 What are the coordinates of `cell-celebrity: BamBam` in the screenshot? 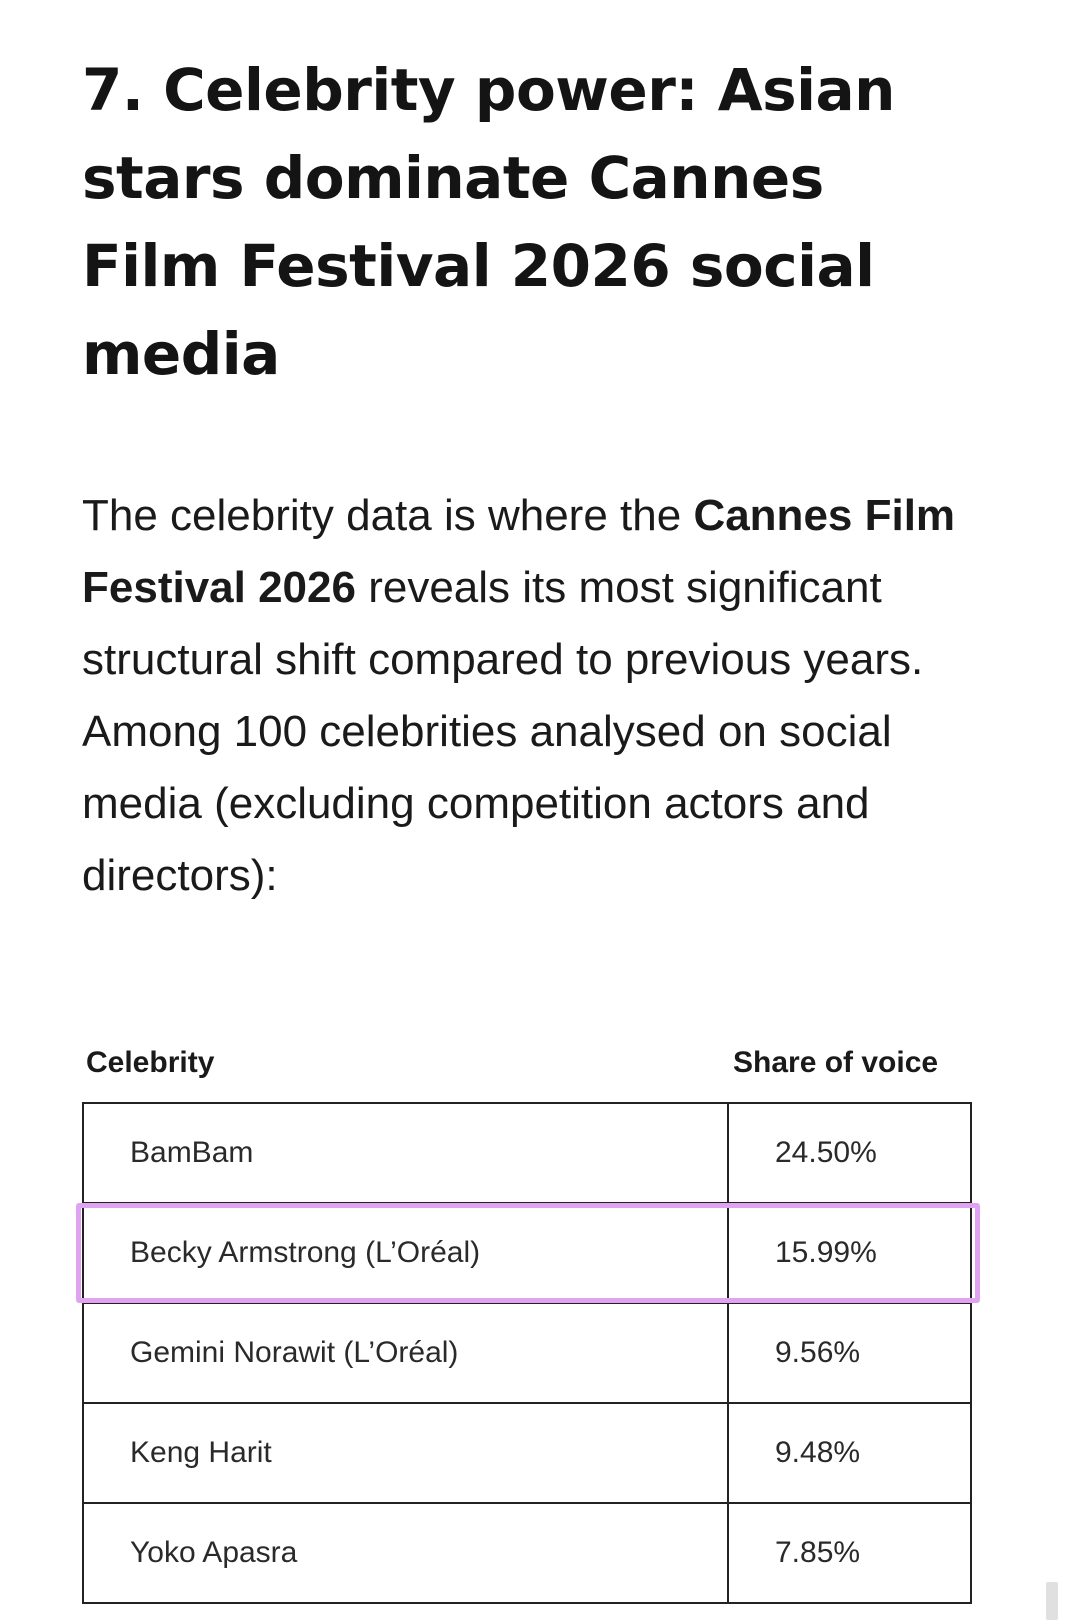 It's located at (405, 1153).